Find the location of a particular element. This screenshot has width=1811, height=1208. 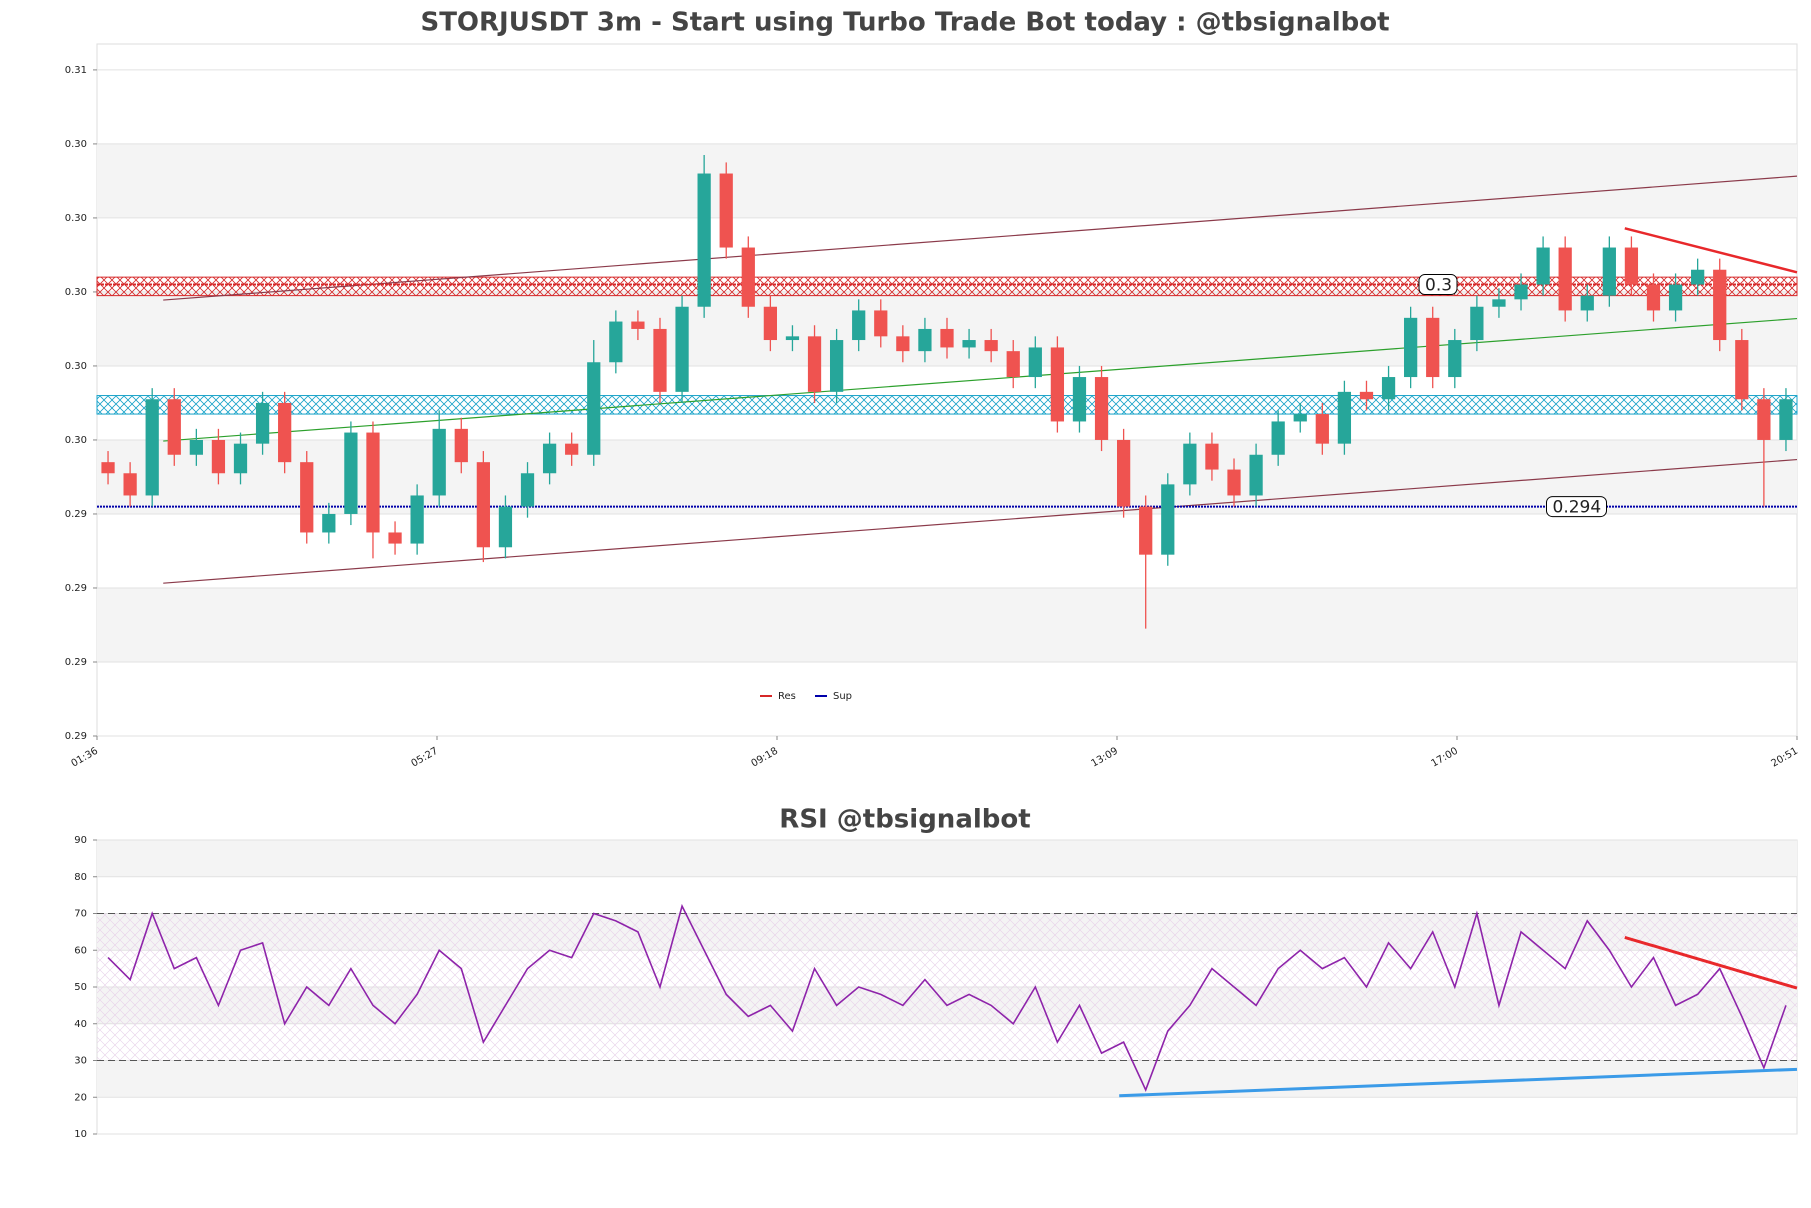

y-tick-label: 60 is located at coordinates (80, 950).